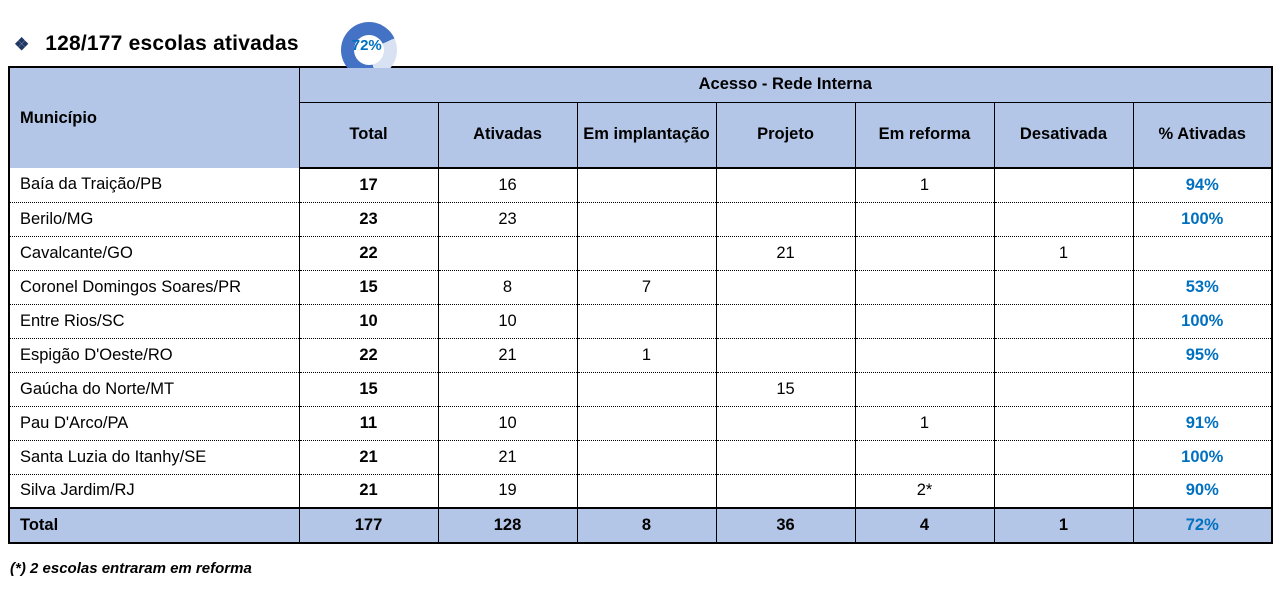 The width and height of the screenshot is (1288, 610). What do you see at coordinates (1202, 185) in the screenshot?
I see `pct-ativadas-cell: 94%` at bounding box center [1202, 185].